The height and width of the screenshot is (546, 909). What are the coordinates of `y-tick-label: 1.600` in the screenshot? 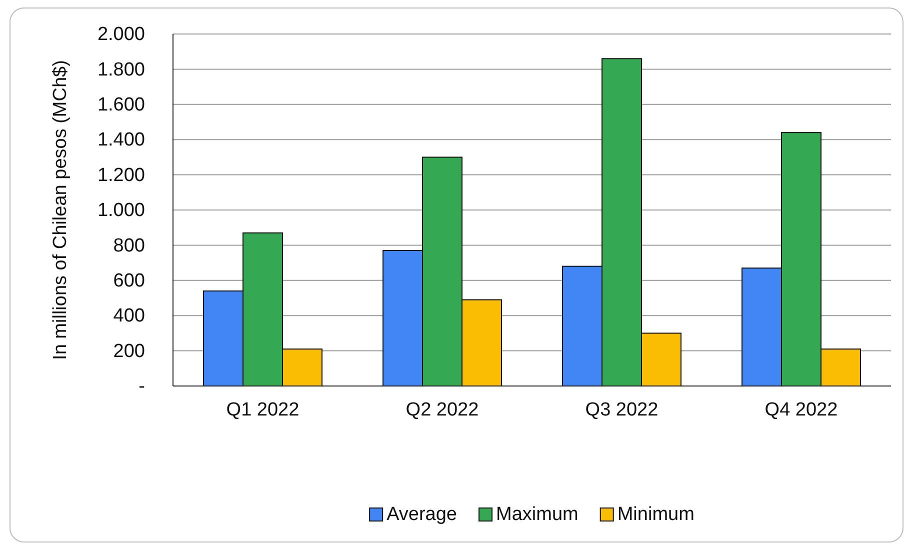 It's located at (121, 105).